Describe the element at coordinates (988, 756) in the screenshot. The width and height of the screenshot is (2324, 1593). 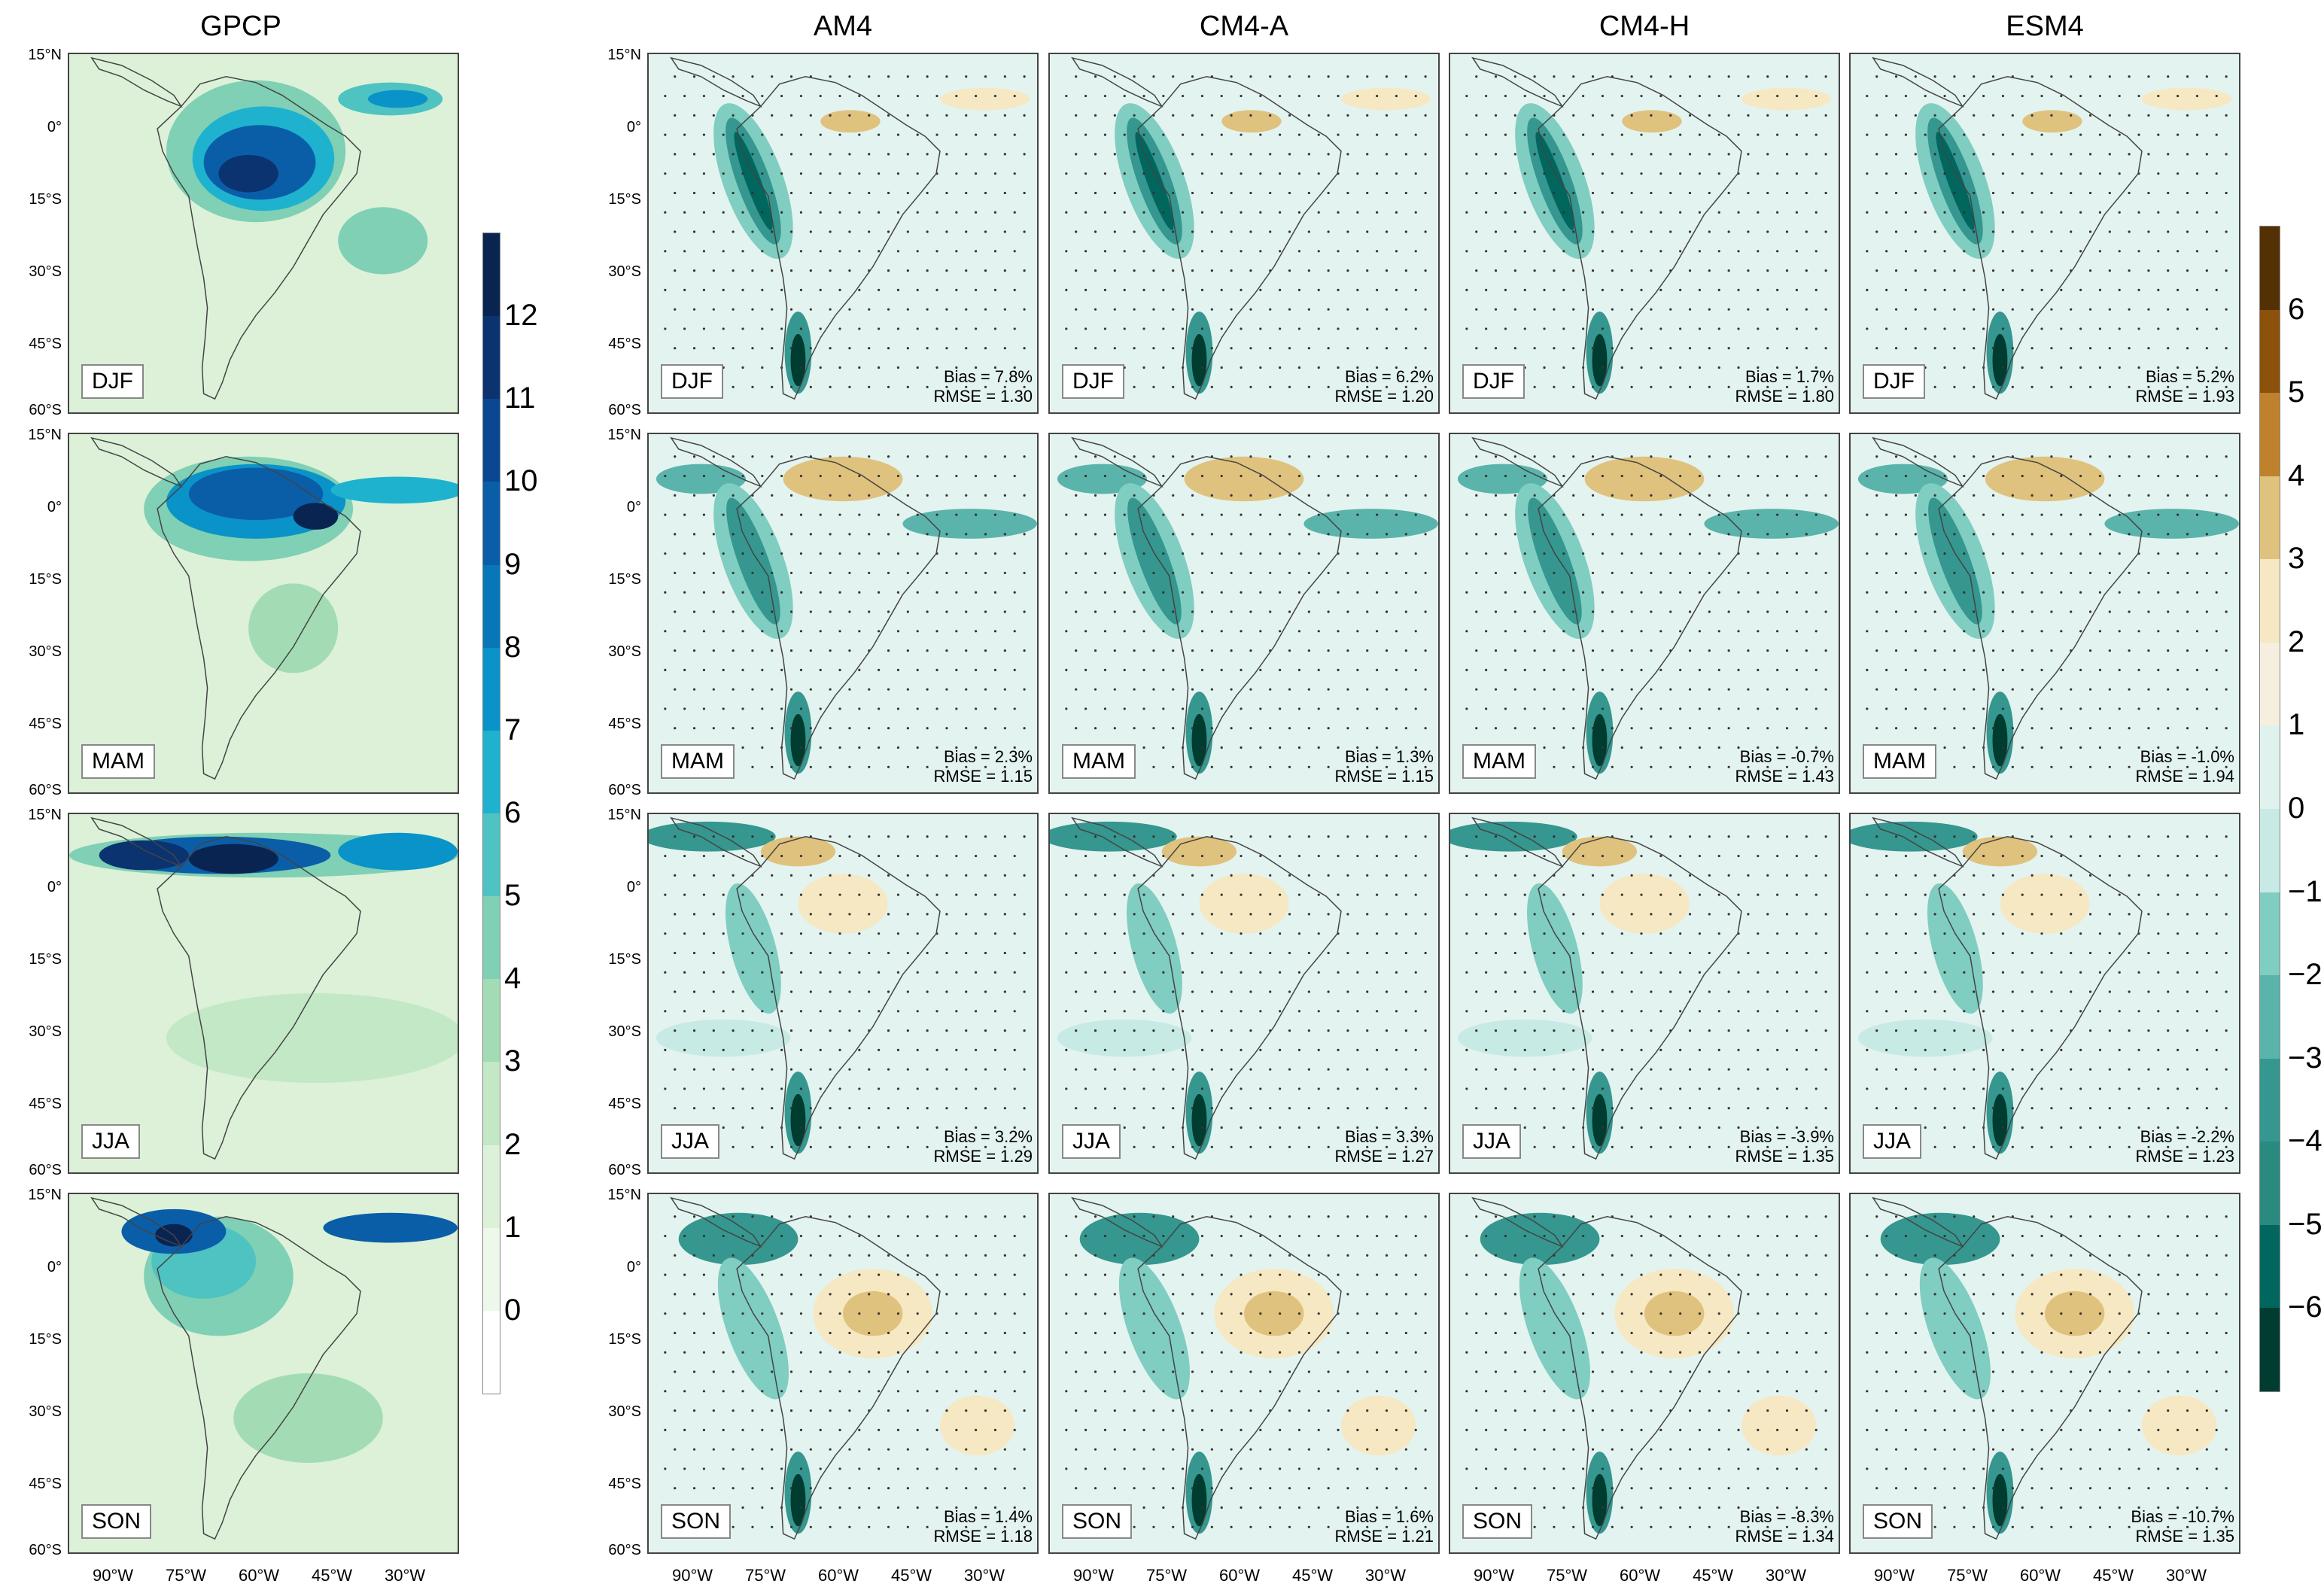
I see `bias-value: Bias = 2.3%` at that location.